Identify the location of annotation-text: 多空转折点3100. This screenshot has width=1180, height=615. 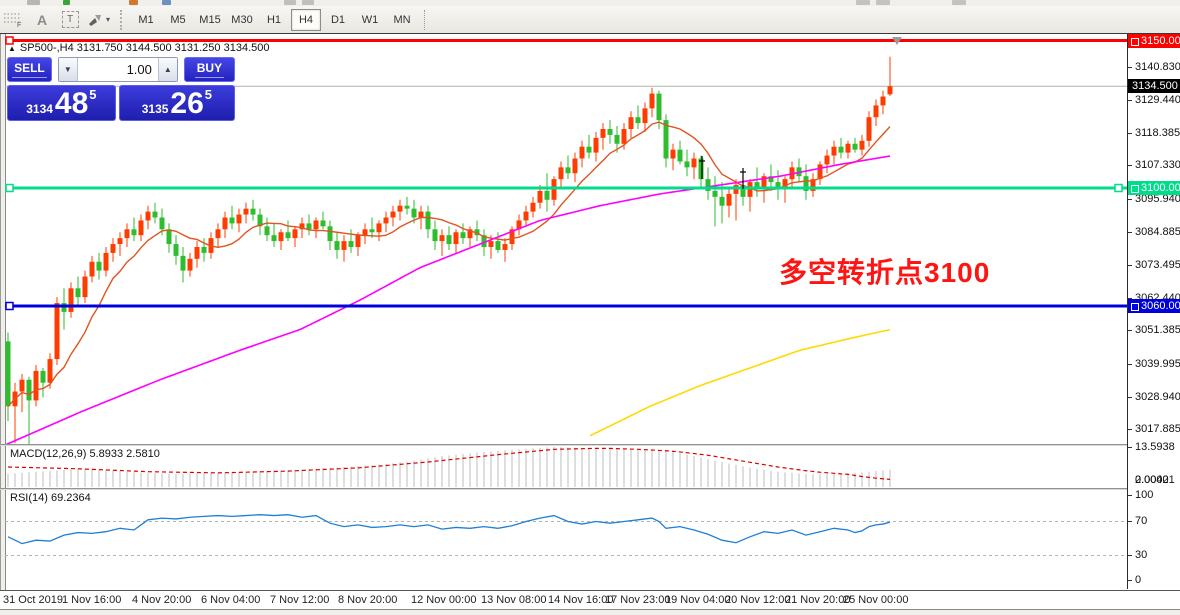
(885, 272).